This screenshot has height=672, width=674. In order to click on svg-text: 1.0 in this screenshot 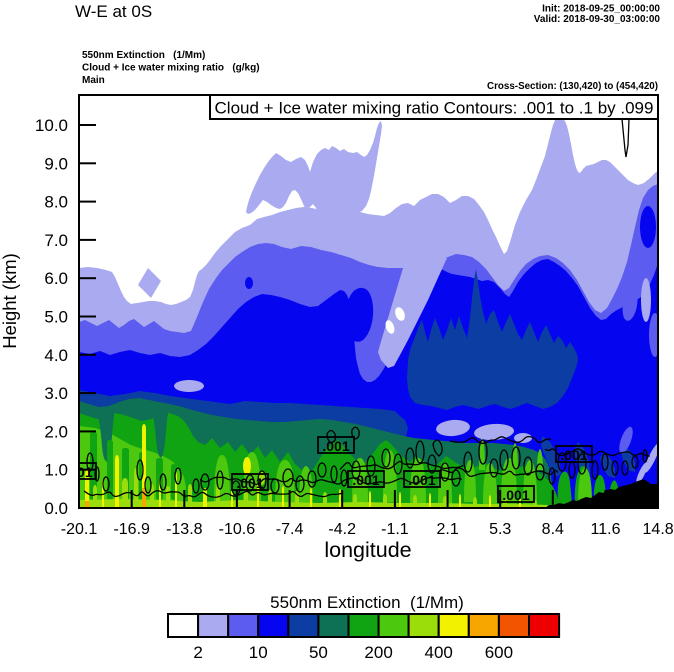, I will do `click(56, 470)`.